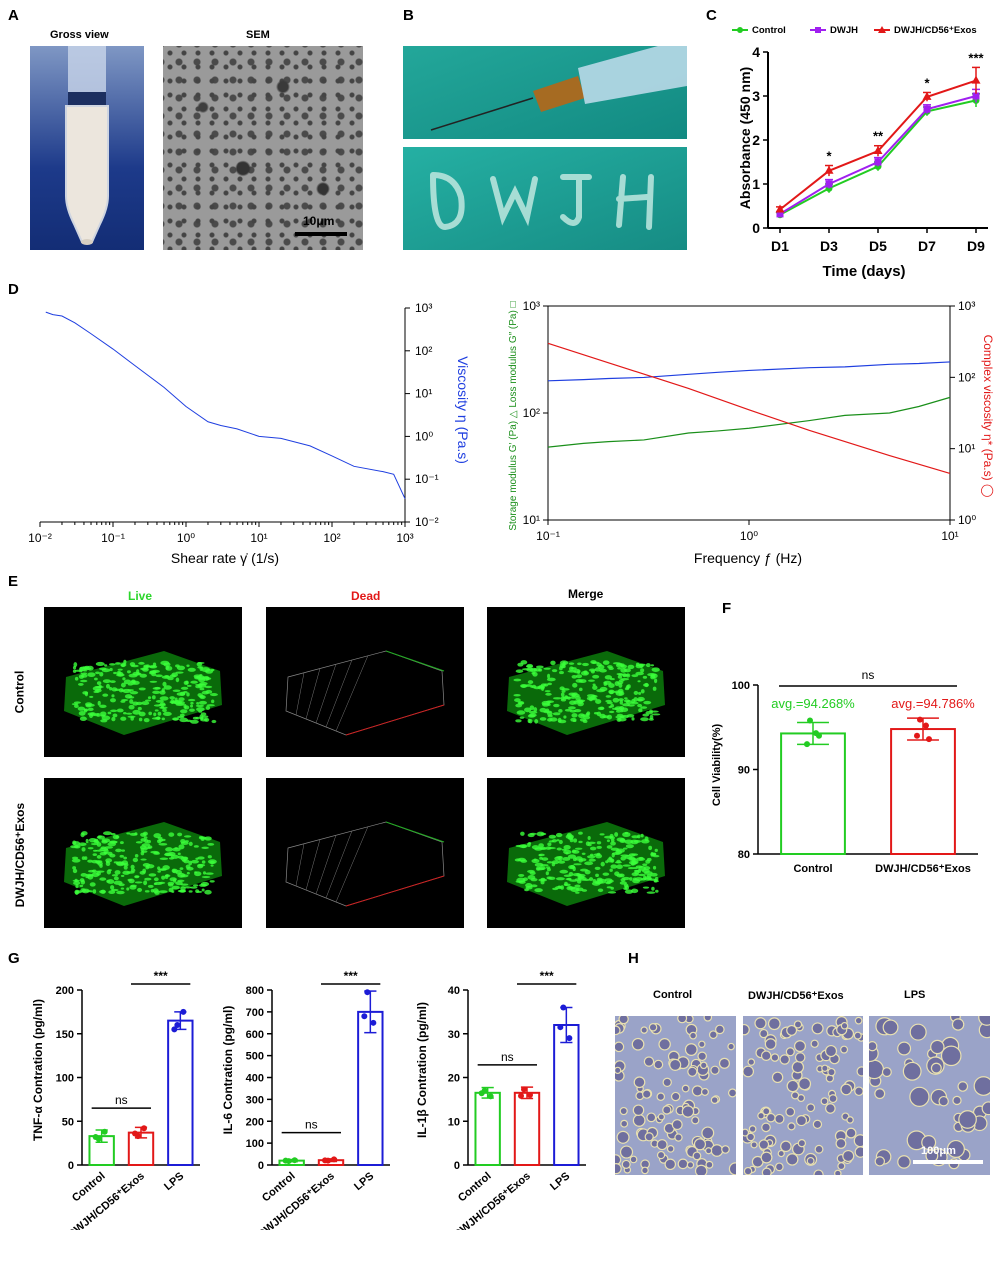 This screenshot has height=1278, width=1002. What do you see at coordinates (756, 228) in the screenshot?
I see `c-ytick-label: 0` at bounding box center [756, 228].